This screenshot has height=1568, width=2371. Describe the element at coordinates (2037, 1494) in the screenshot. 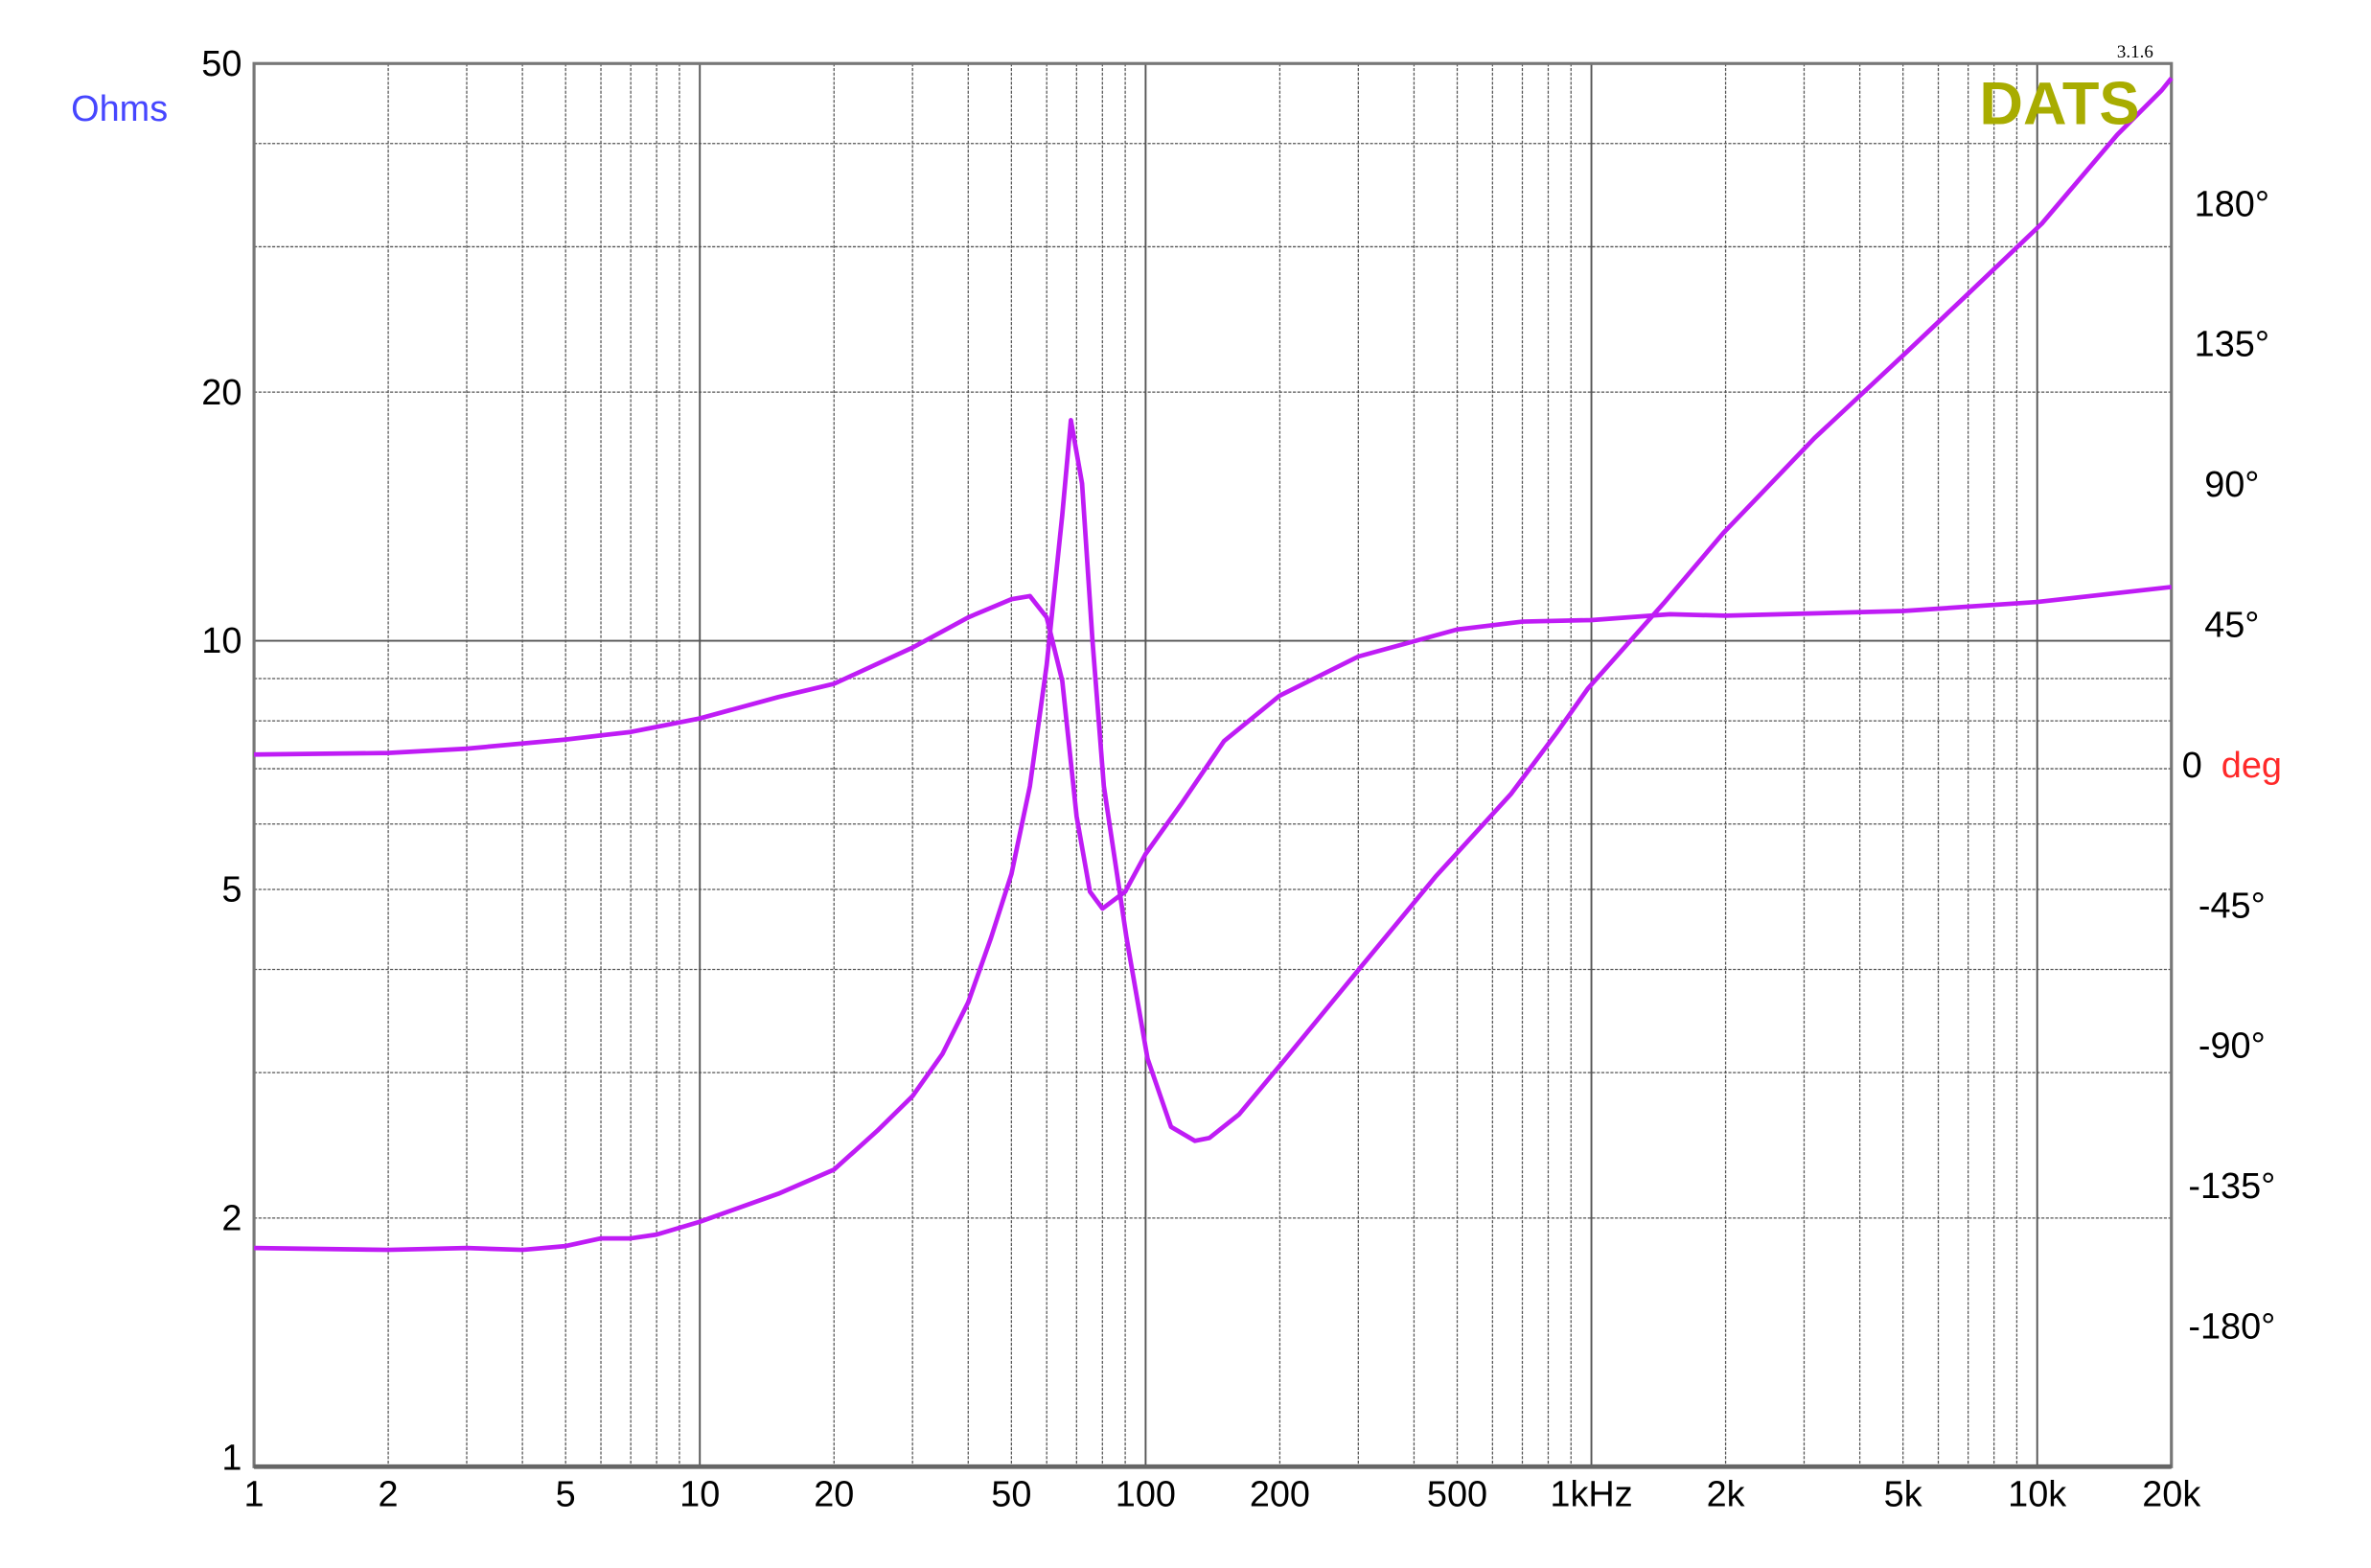

I see `x-tick-label: 10k` at that location.